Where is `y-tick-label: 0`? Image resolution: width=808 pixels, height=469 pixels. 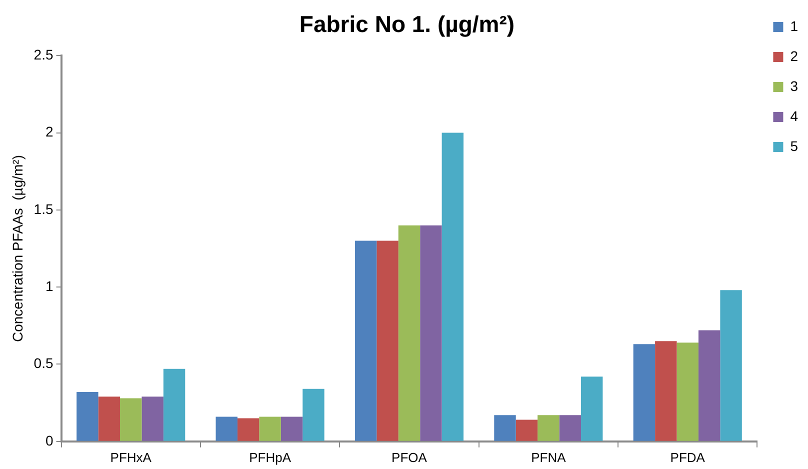 y-tick-label: 0 is located at coordinates (49, 440).